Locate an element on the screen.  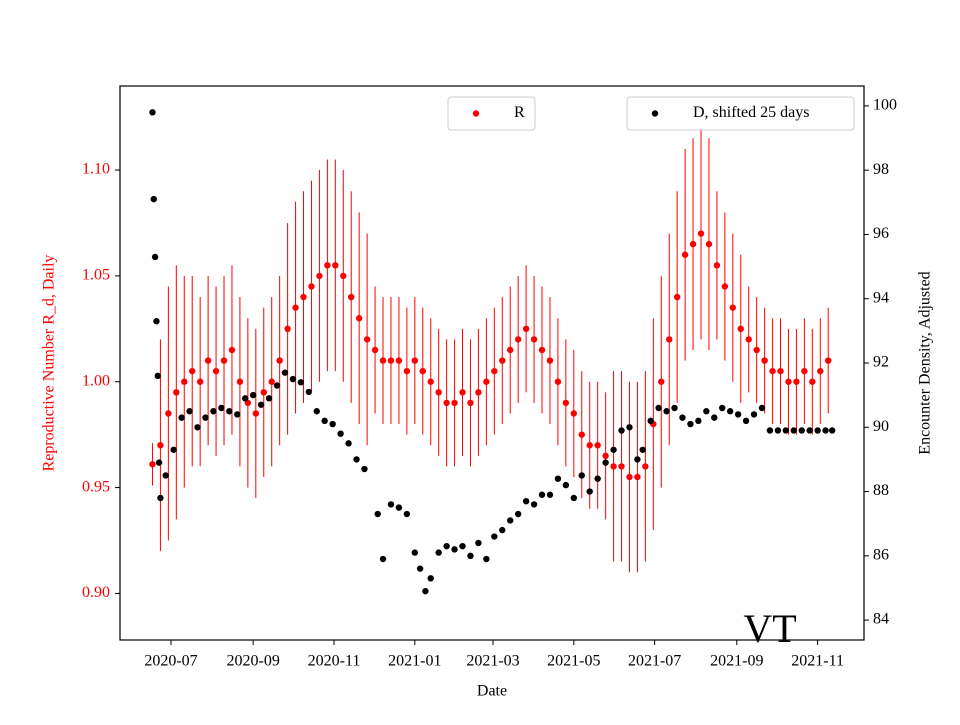
x-tick-label: 2021-01 is located at coordinates (414, 661).